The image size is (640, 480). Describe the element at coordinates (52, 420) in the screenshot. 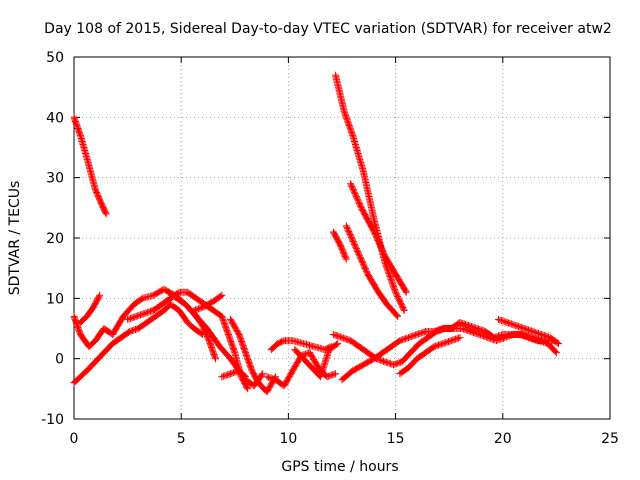

I see `y-tick-label: -10` at that location.